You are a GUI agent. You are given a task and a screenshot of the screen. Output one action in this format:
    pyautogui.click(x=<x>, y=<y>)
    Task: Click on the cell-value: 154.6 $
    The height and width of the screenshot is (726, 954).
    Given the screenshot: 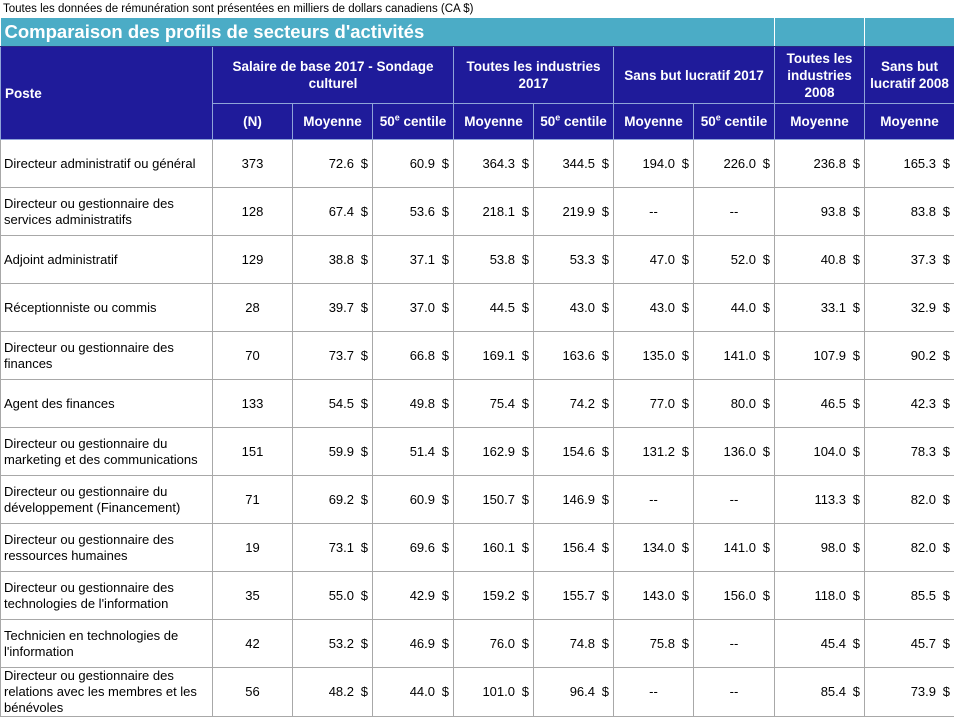 What is the action you would take?
    pyautogui.click(x=573, y=451)
    